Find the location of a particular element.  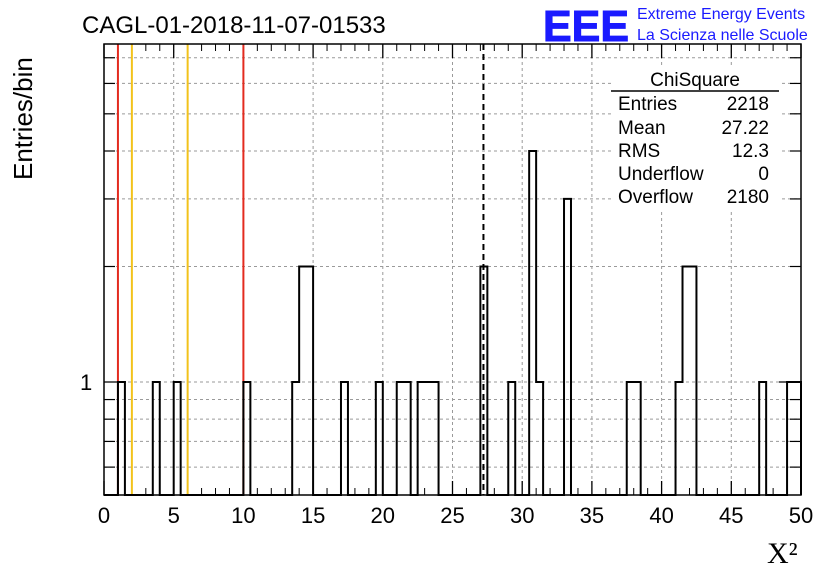

x-axis-label: X² is located at coordinates (782, 553).